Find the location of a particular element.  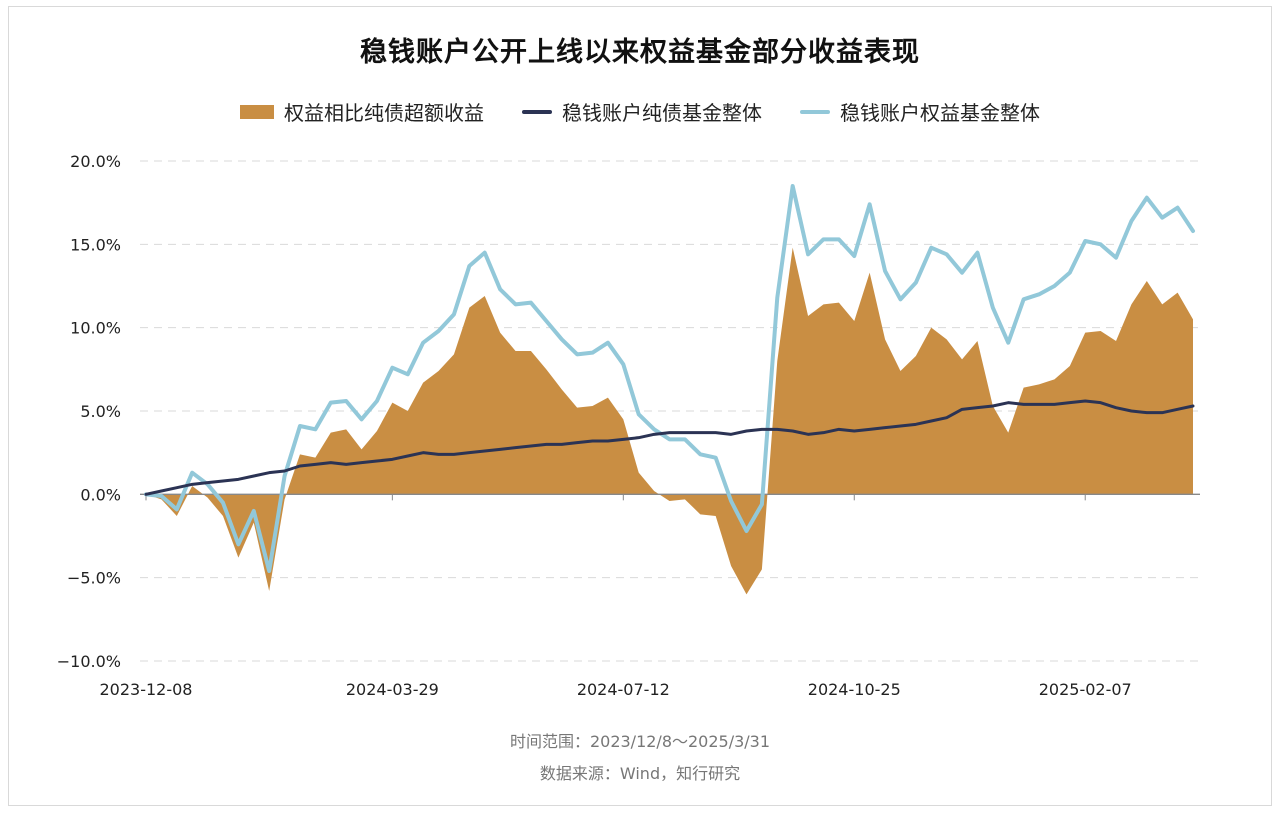

y-tick-label: 5.0% is located at coordinates (100, 411).